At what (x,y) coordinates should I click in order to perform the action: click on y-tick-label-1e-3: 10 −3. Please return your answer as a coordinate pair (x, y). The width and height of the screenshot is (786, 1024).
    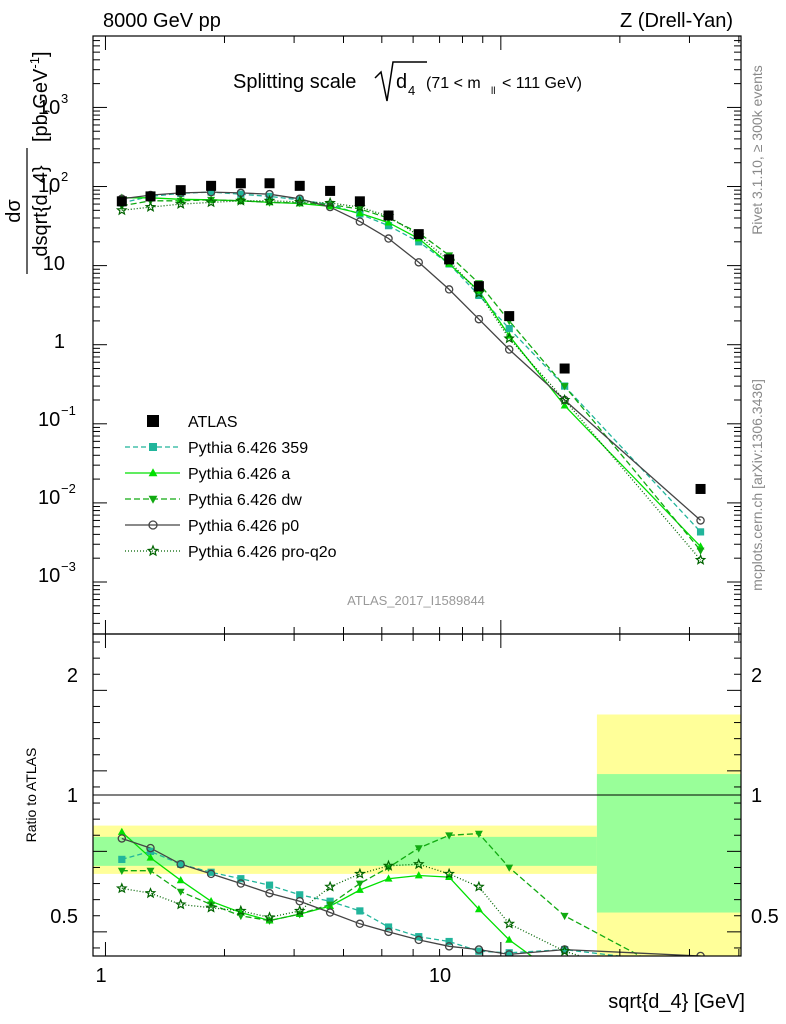
    Looking at the image, I should click on (57, 573).